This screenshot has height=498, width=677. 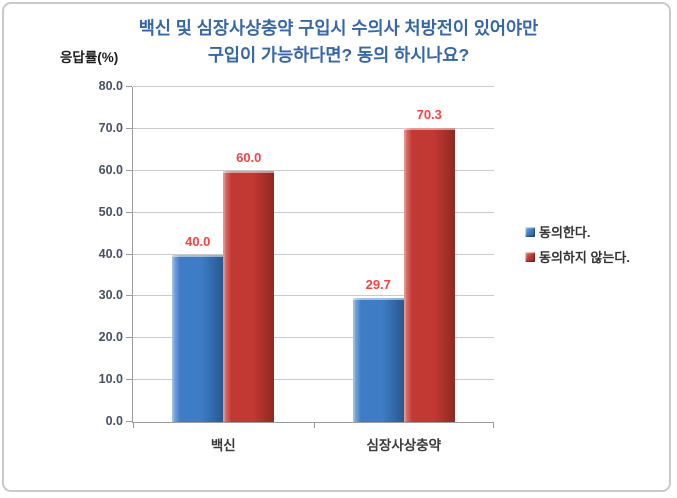 I want to click on y-tick-label: 0.0, so click(x=114, y=421).